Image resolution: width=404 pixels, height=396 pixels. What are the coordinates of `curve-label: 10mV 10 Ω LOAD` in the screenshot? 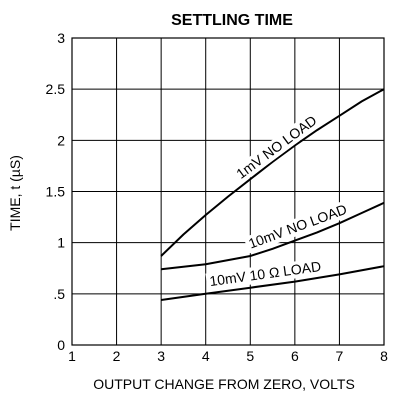 It's located at (265, 273).